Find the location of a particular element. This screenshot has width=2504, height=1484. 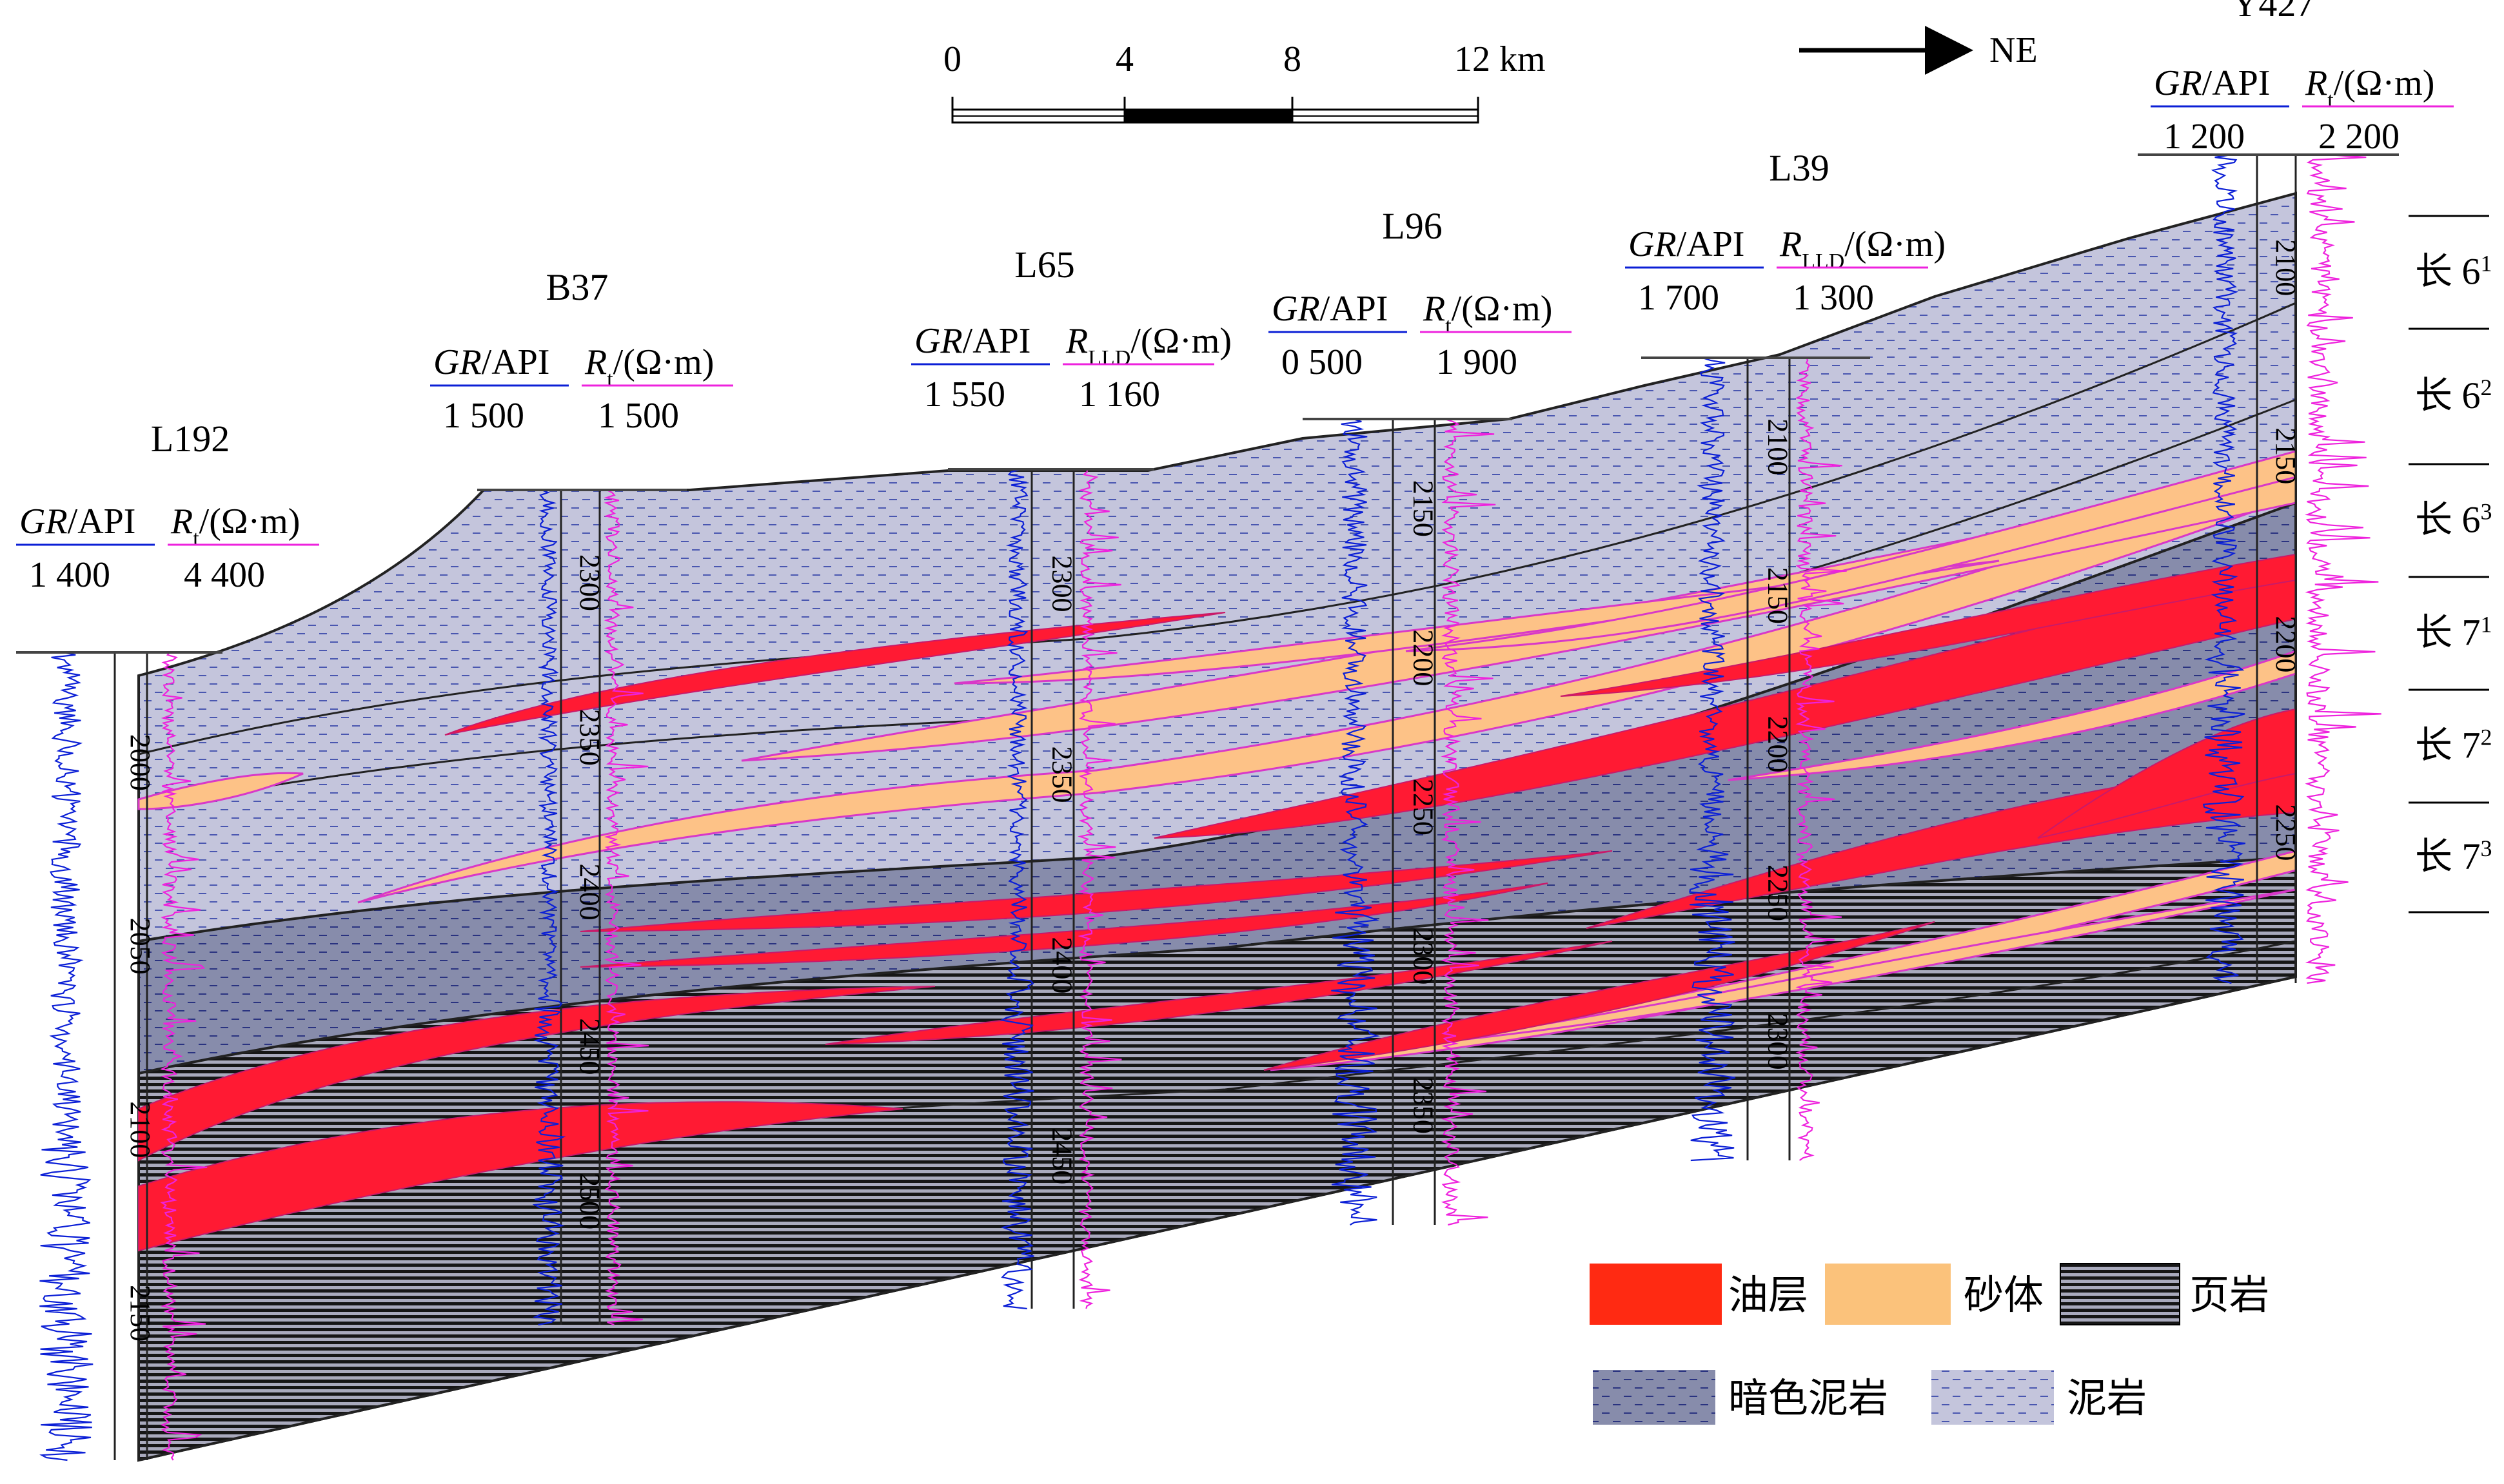

scale-bar: 0 4 8 12 km is located at coordinates (1244, 81).